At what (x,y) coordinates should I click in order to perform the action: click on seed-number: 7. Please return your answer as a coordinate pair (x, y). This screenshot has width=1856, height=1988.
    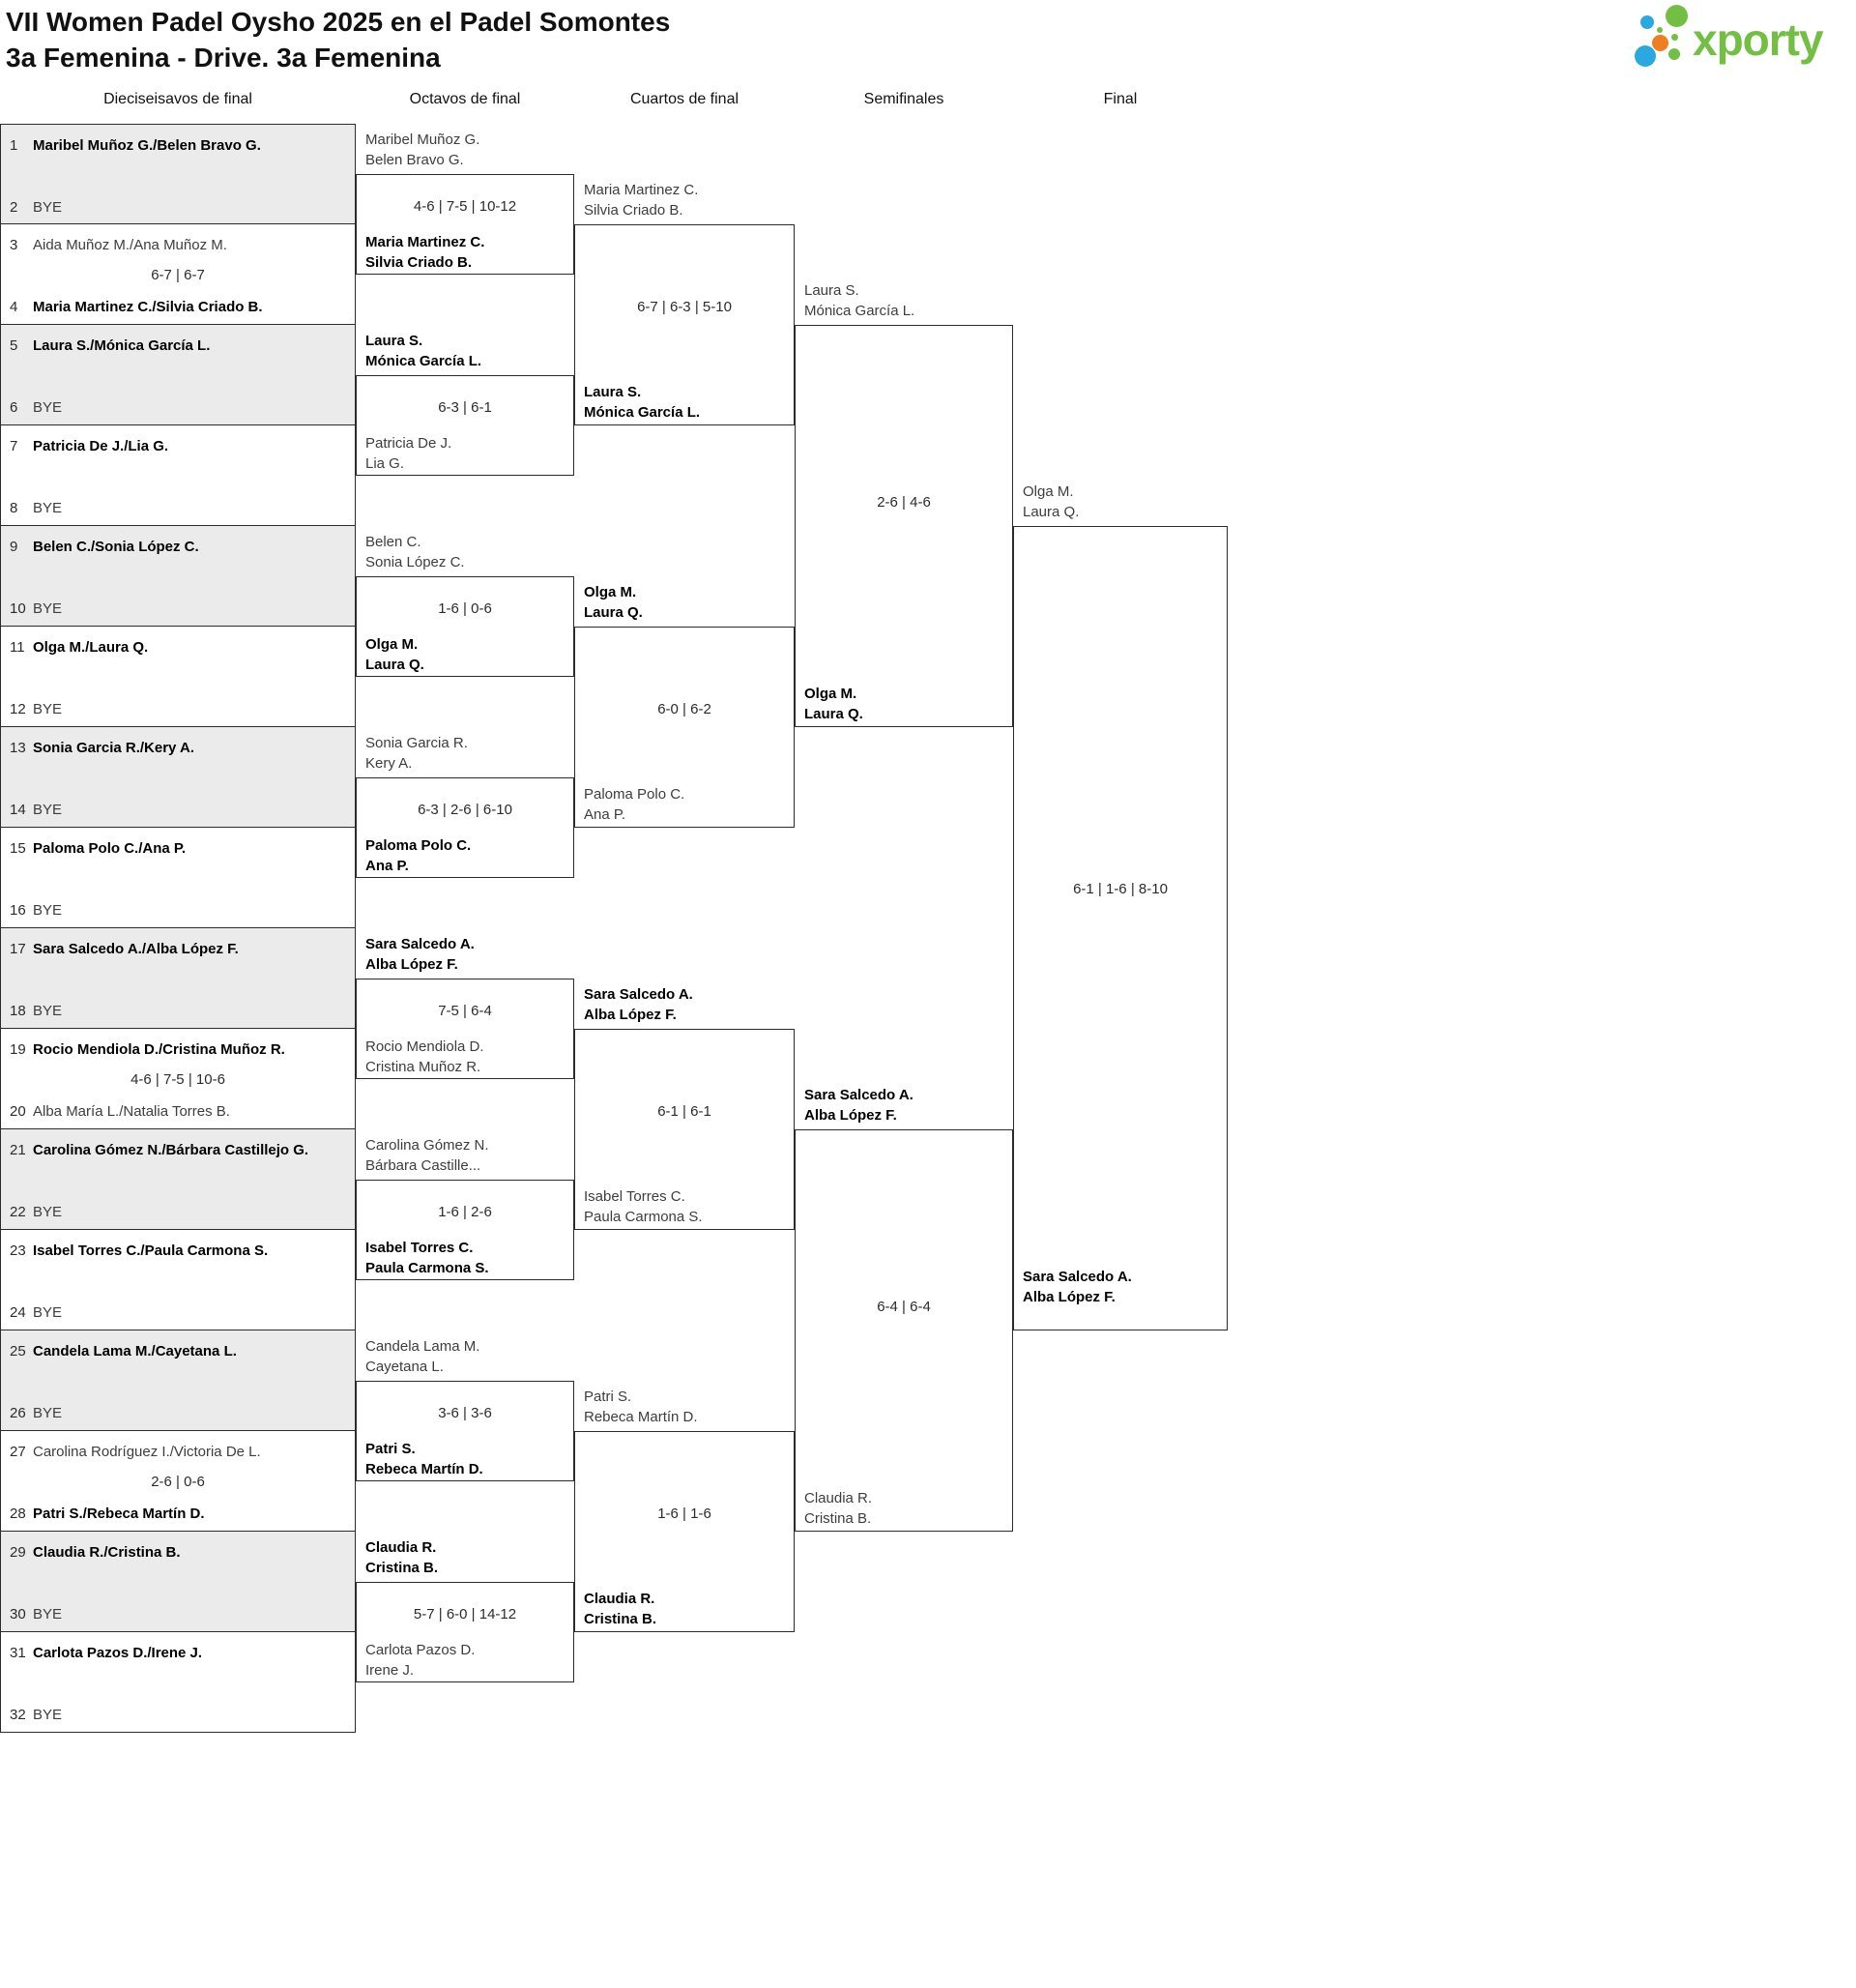
    Looking at the image, I should click on (14, 446).